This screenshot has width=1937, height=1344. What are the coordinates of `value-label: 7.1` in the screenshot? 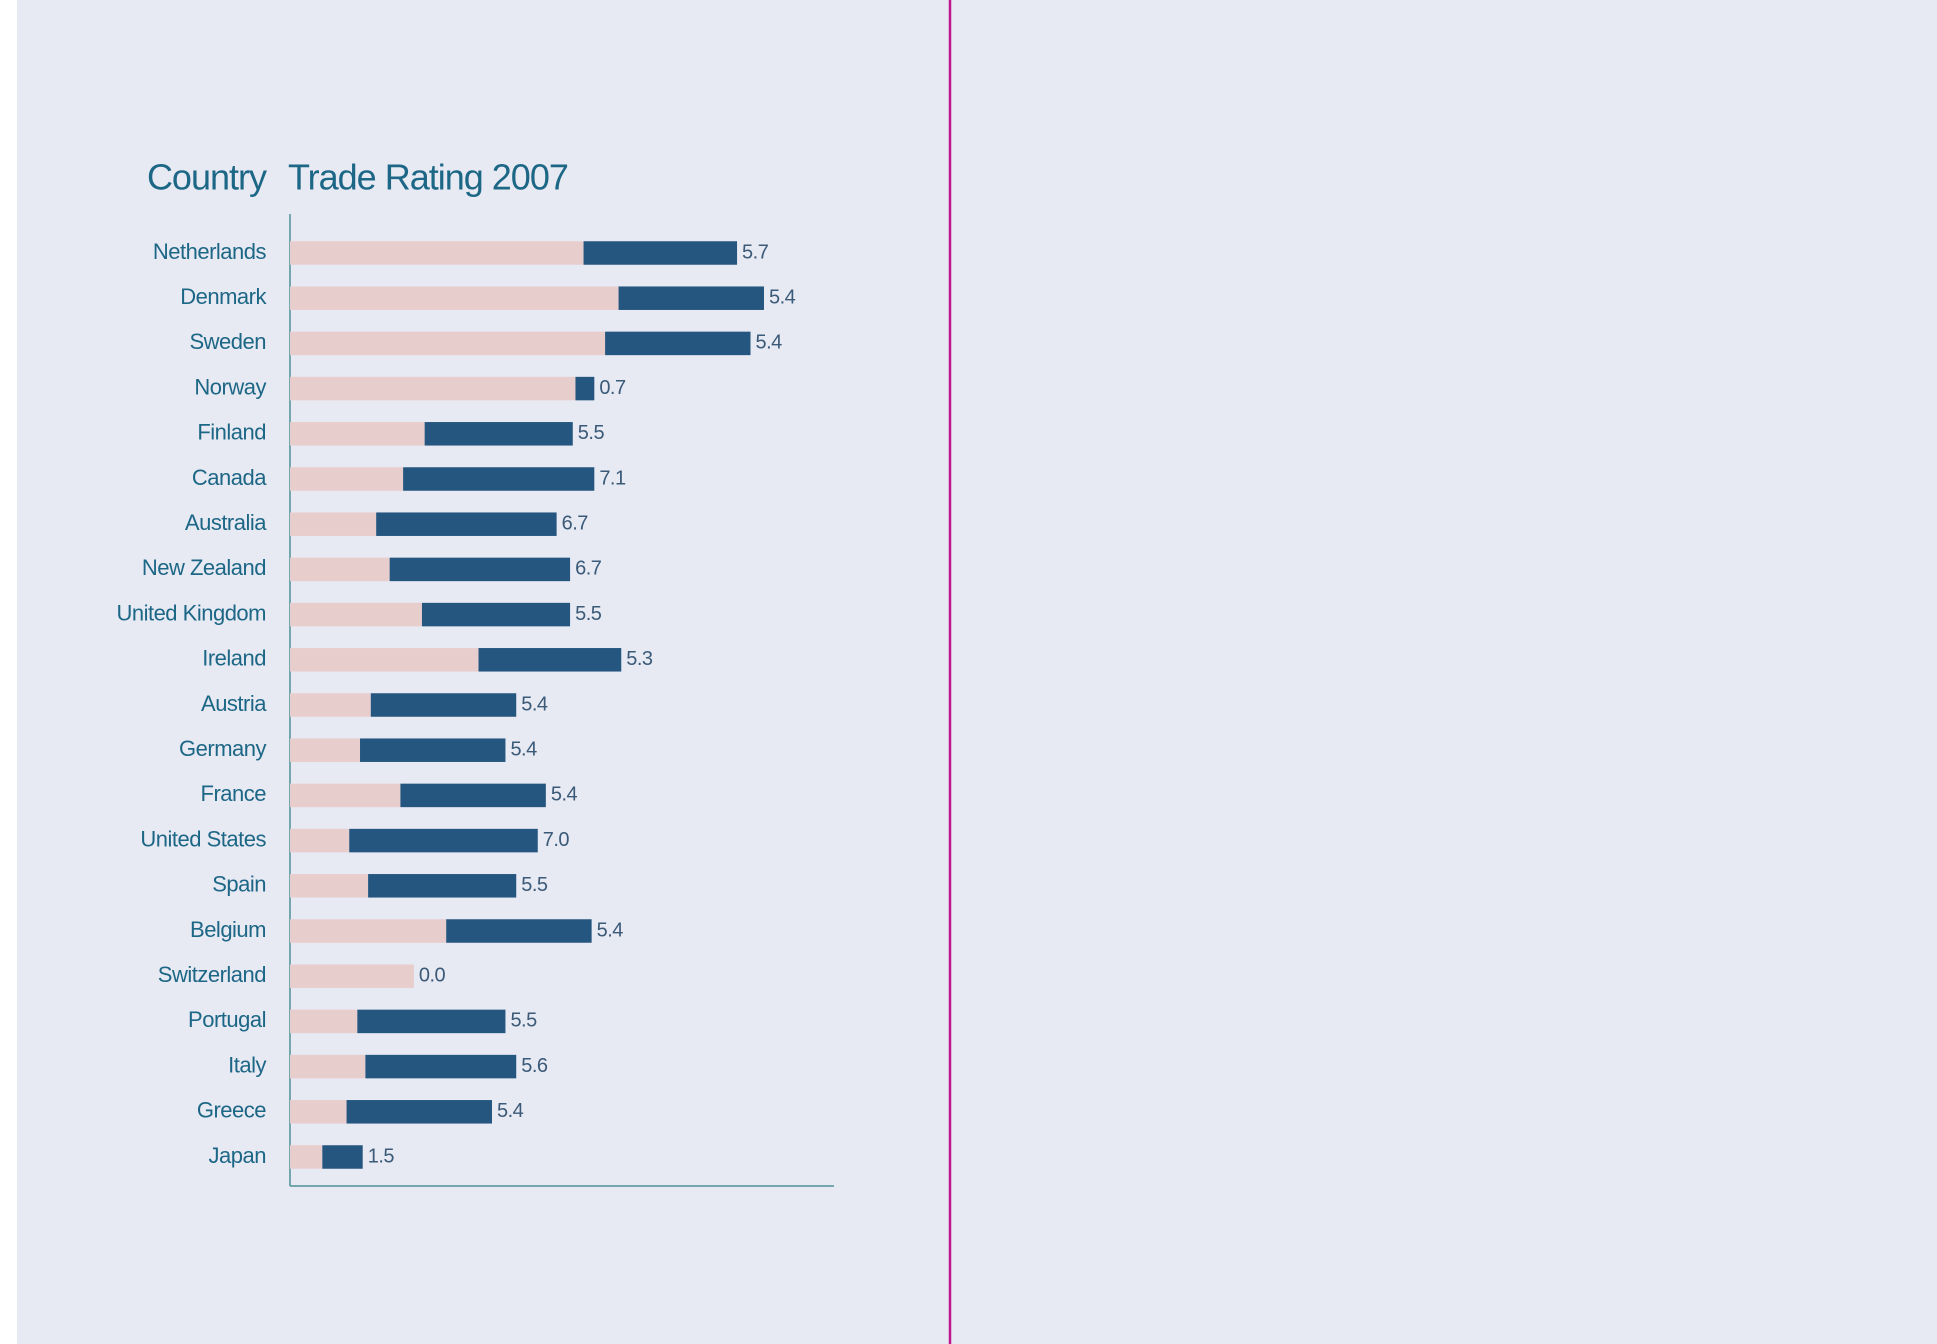 It's located at (612, 478).